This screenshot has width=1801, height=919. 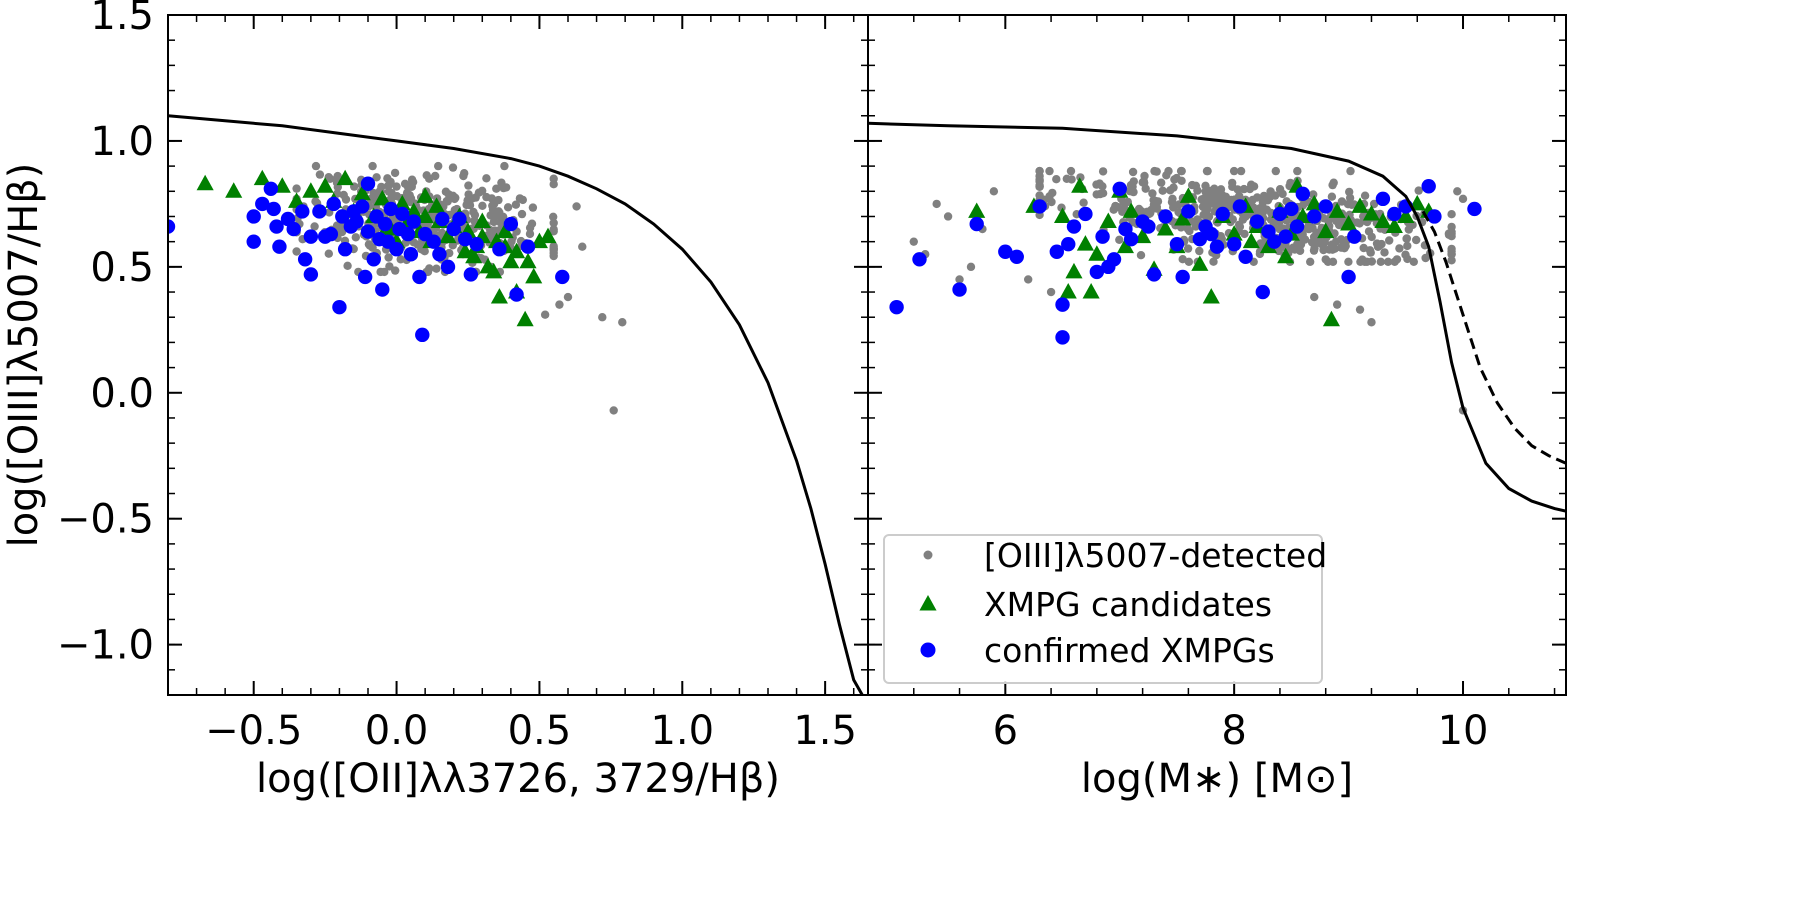 I want to click on x-tick-label: 6, so click(x=1005, y=731).